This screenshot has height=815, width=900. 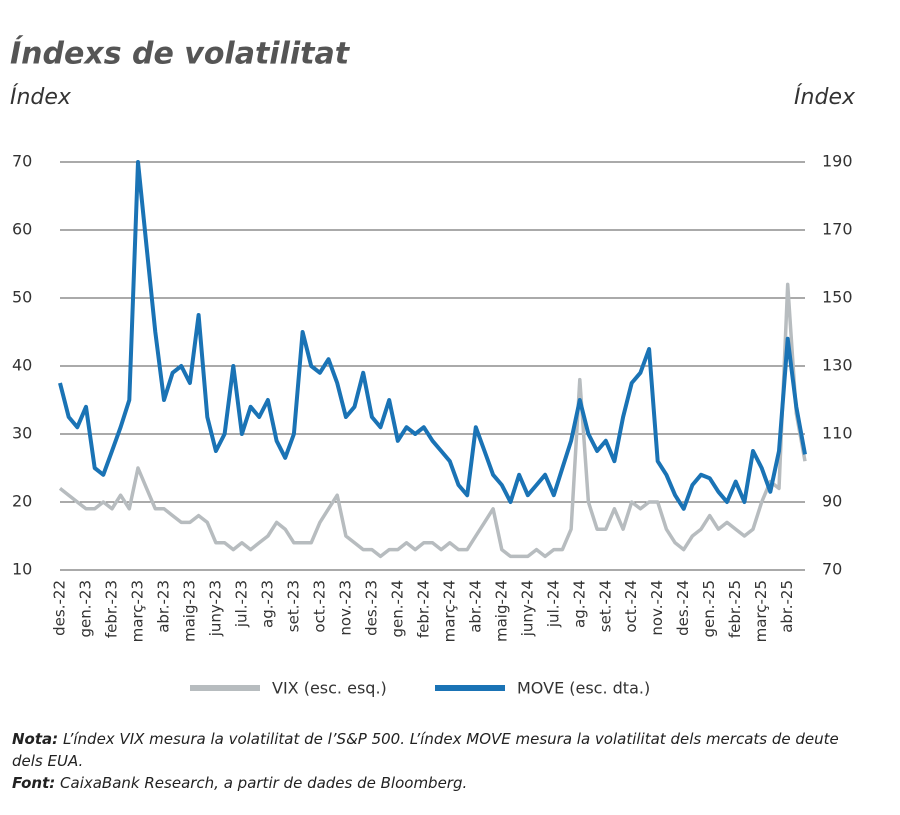 What do you see at coordinates (553, 604) in the screenshot?
I see `x-tick-label: jul.-24` at bounding box center [553, 604].